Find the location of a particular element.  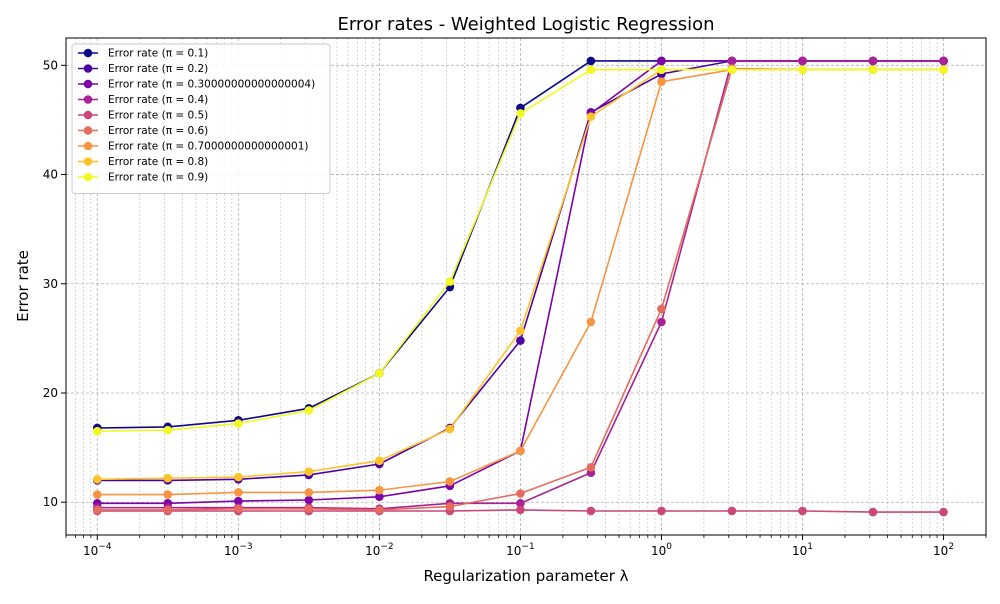

legend-label: Error rate (π = 0.30000000000000004) is located at coordinates (211, 85).